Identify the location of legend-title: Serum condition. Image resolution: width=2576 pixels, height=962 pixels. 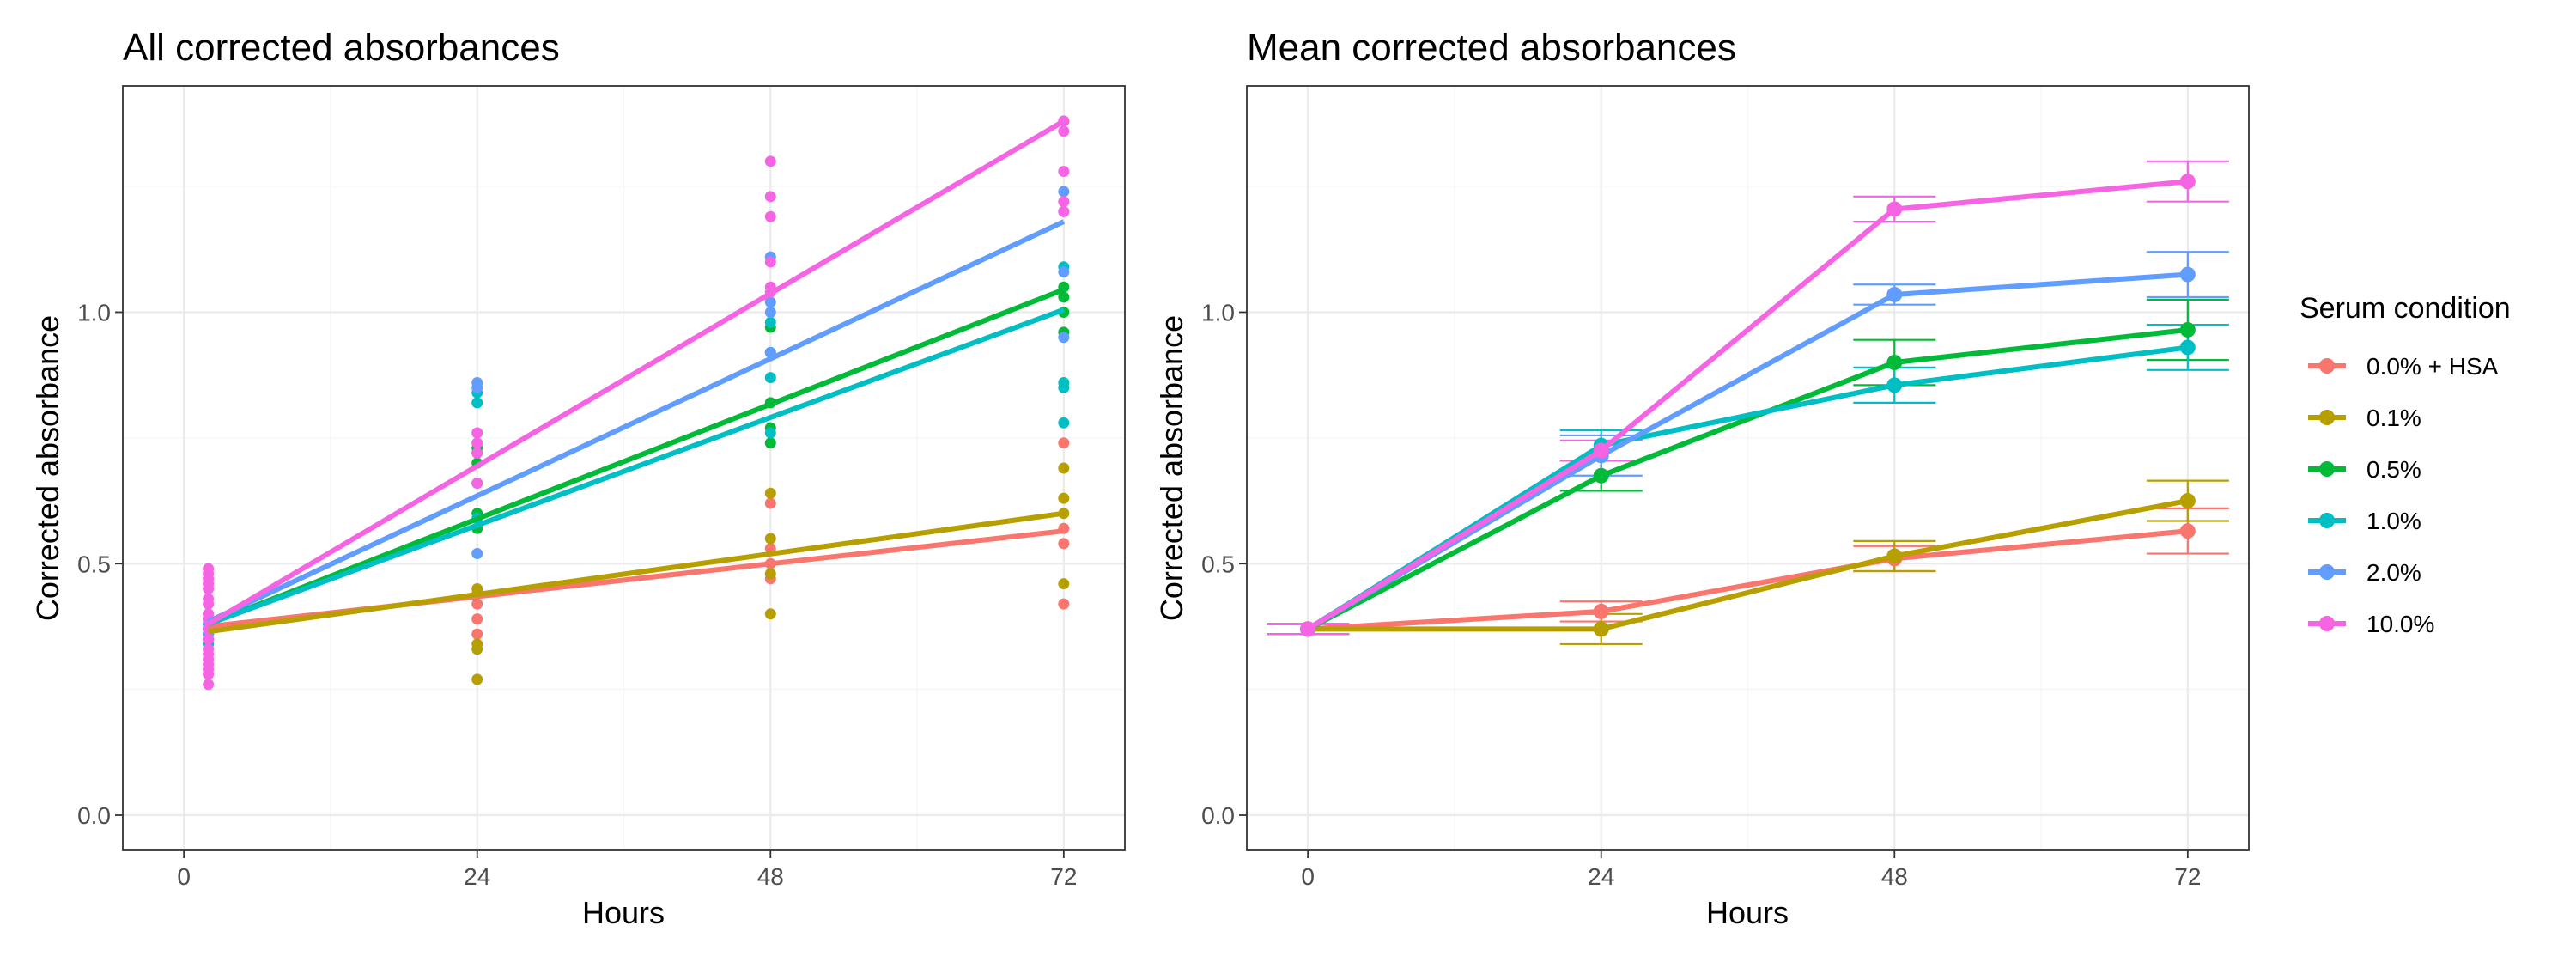
(2405, 308).